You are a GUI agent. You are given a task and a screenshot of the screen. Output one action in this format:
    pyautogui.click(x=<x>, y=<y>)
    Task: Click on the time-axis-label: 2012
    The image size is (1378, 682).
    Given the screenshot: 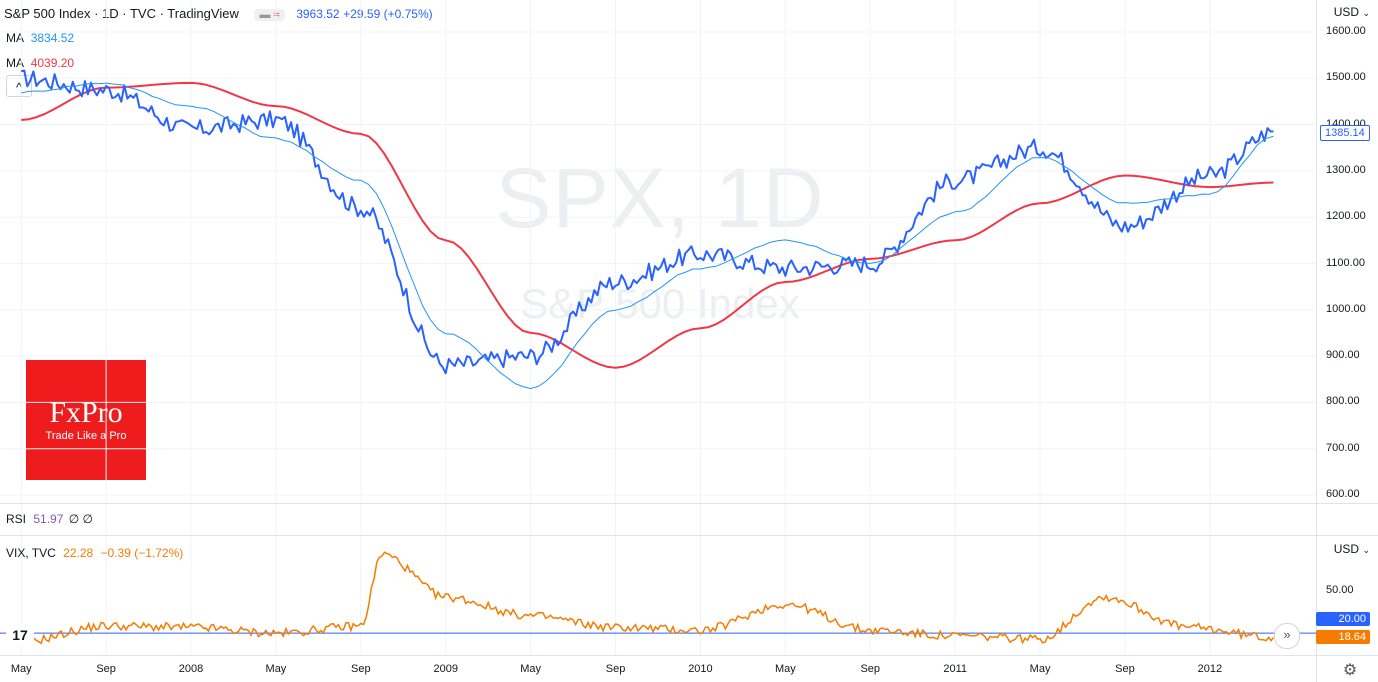 What is the action you would take?
    pyautogui.click(x=1210, y=669)
    